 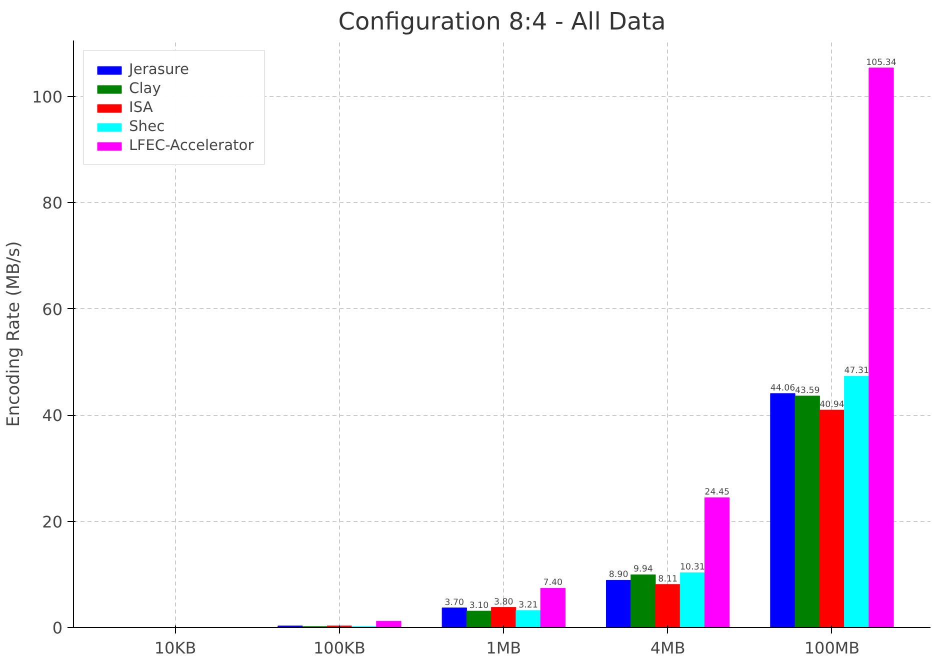 What do you see at coordinates (191, 145) in the screenshot?
I see `legend-label: LFEC-Accelerator` at bounding box center [191, 145].